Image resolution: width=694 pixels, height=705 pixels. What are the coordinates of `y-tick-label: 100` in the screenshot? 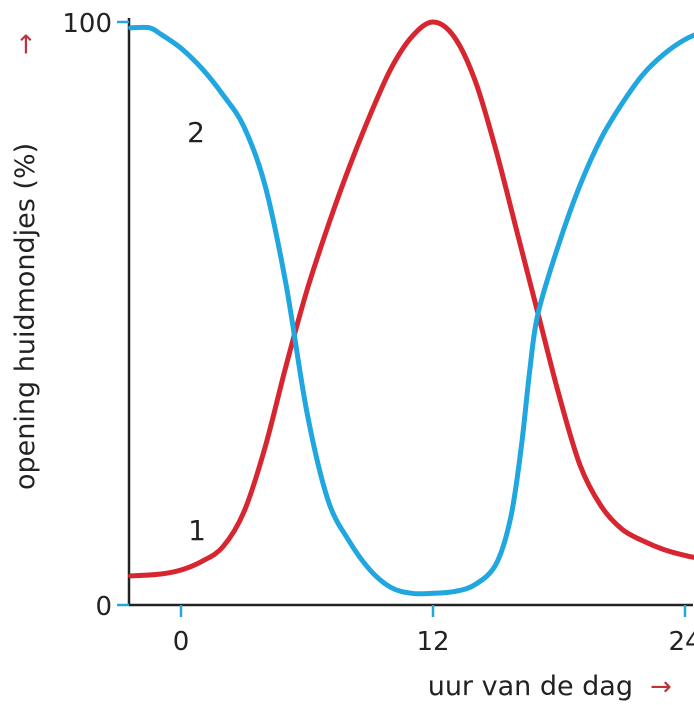 It's located at (87, 24).